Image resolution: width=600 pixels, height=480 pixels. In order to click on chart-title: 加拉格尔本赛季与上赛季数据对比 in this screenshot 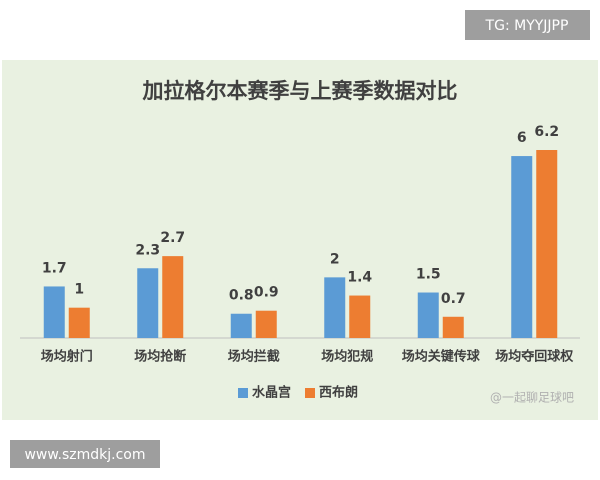, I will do `click(300, 91)`.